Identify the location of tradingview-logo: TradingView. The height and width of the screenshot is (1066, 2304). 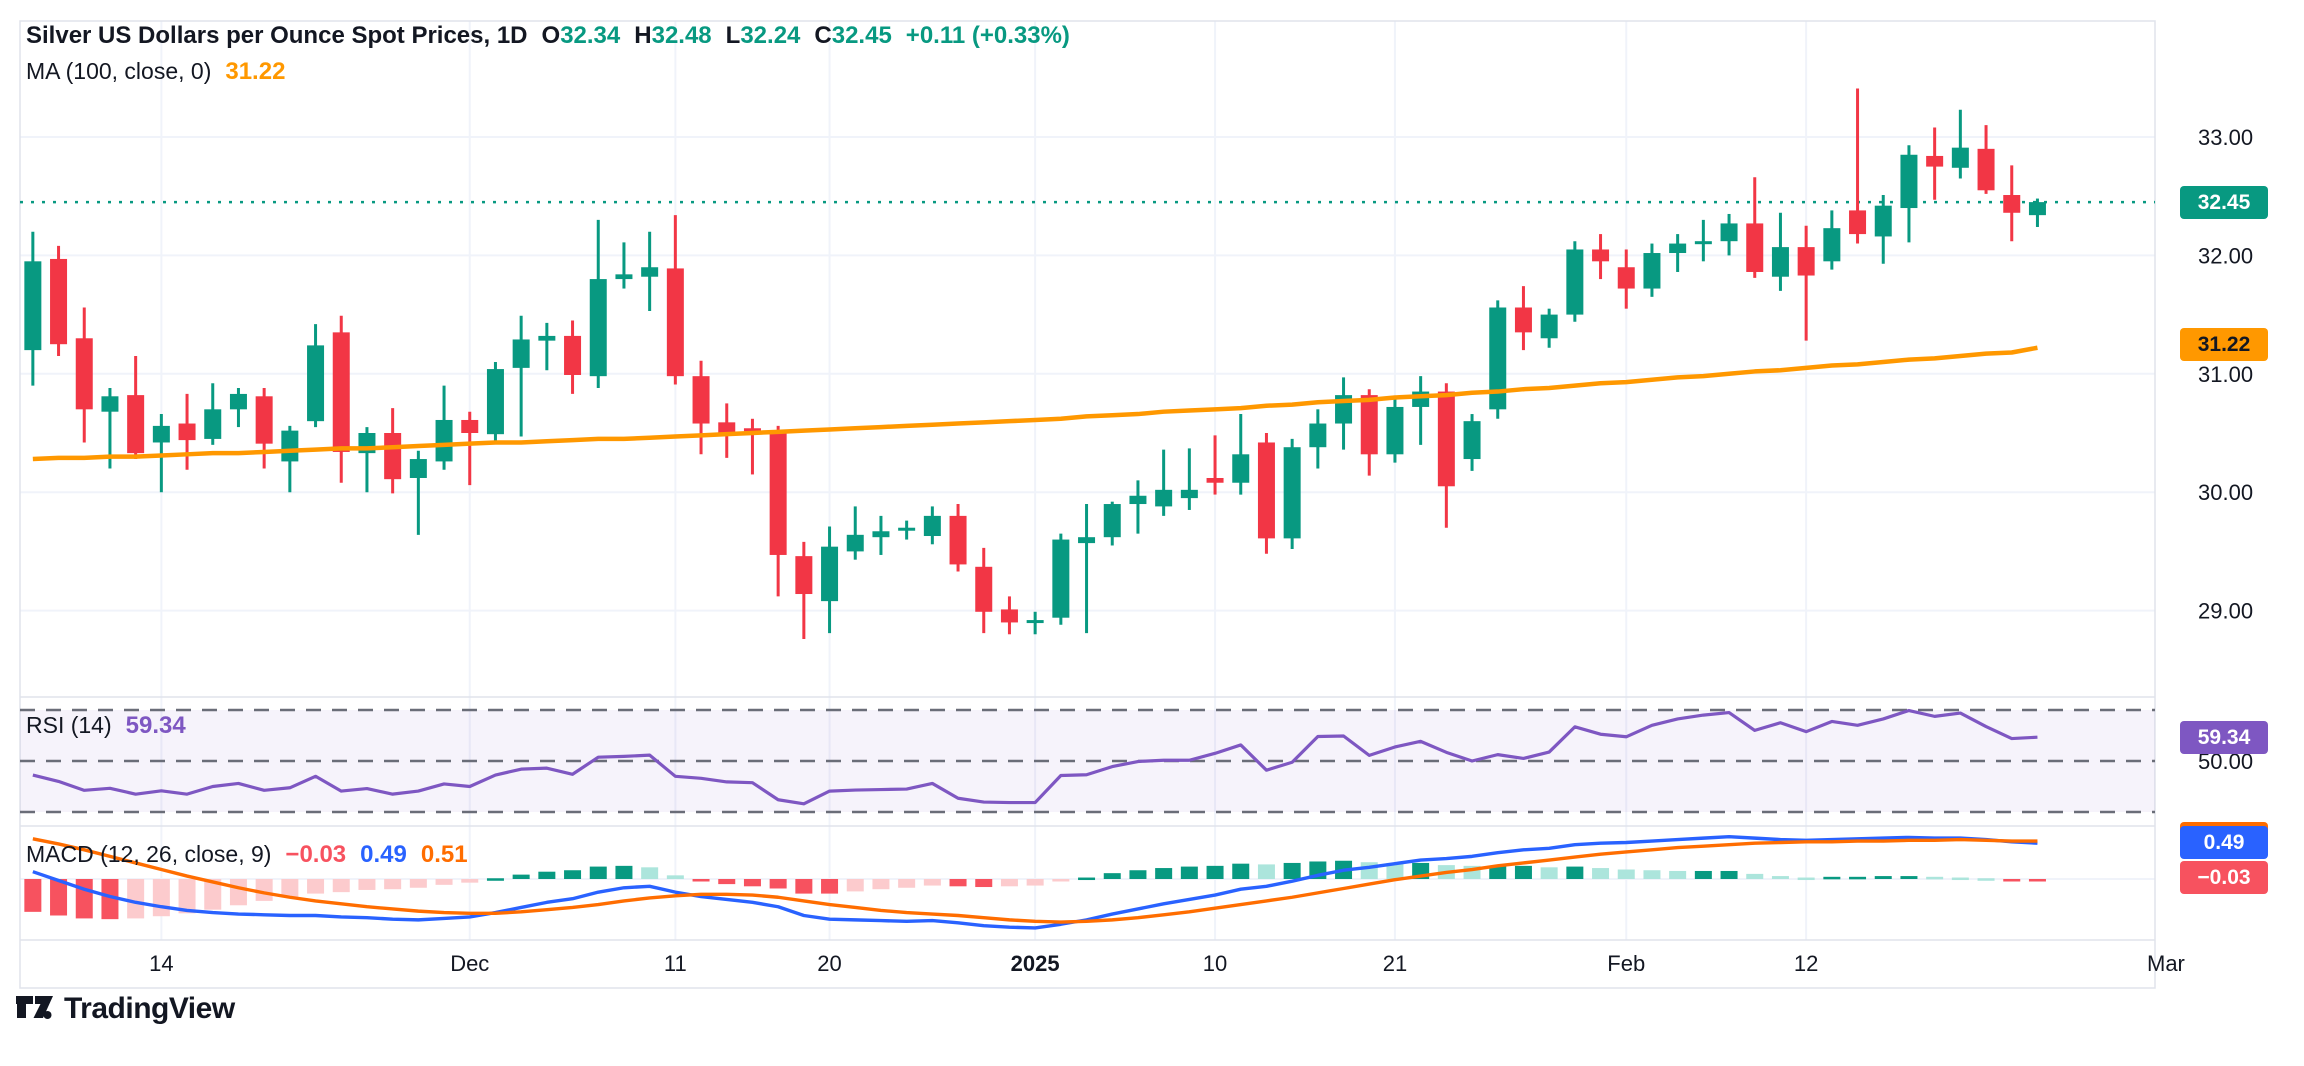
(125, 1009).